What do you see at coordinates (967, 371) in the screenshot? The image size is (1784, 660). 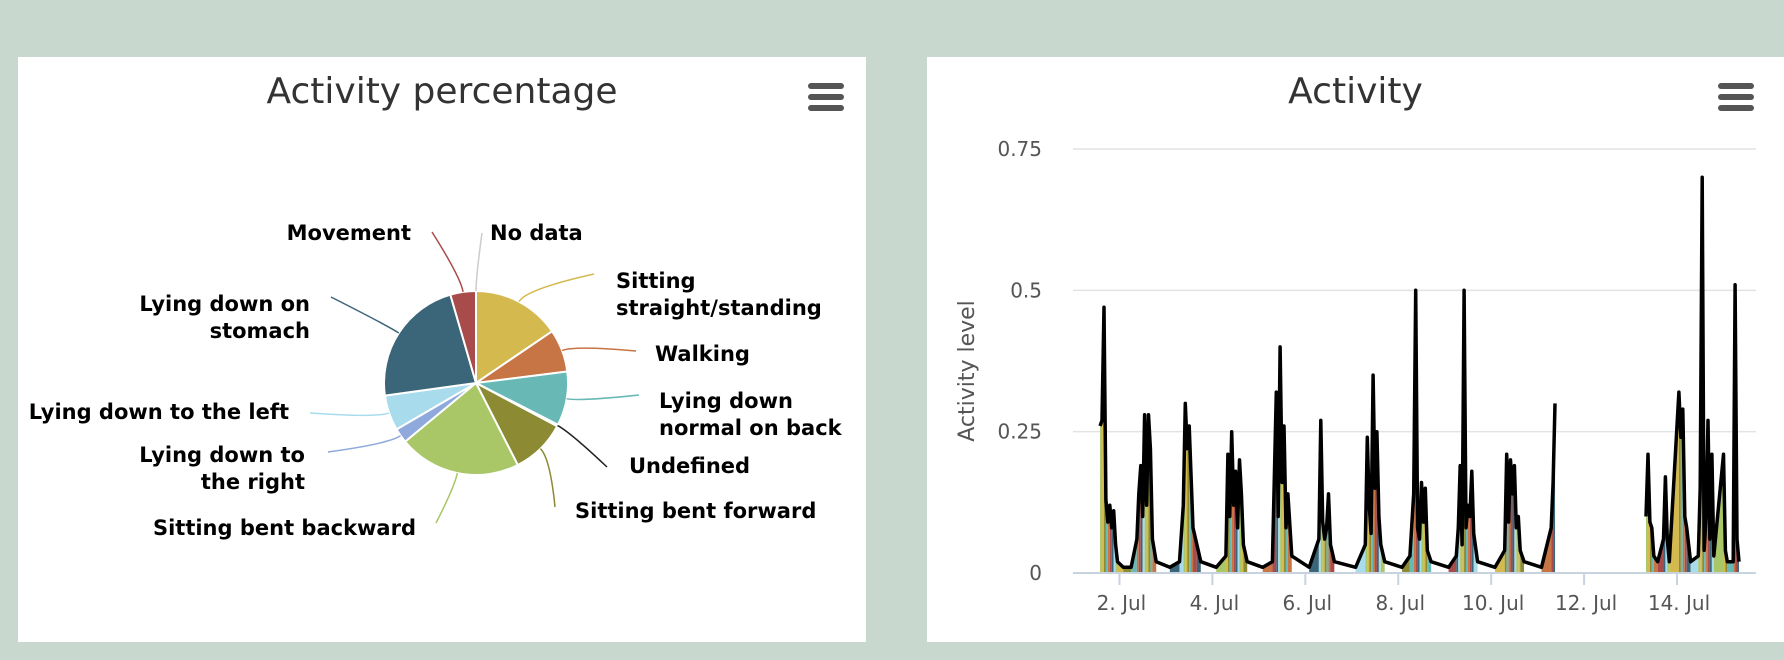 I see `y-axis-title: Activity level` at bounding box center [967, 371].